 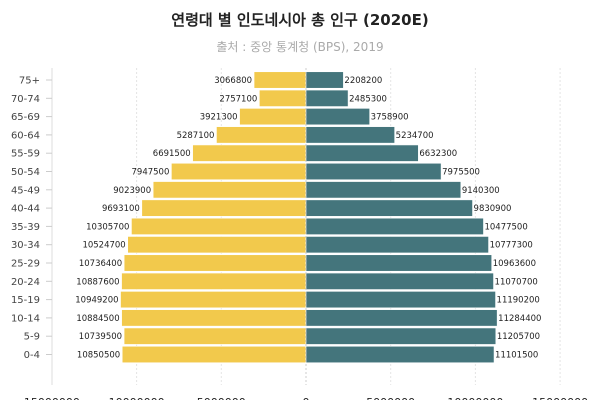 I want to click on category-label: 60-64, so click(x=25, y=135).